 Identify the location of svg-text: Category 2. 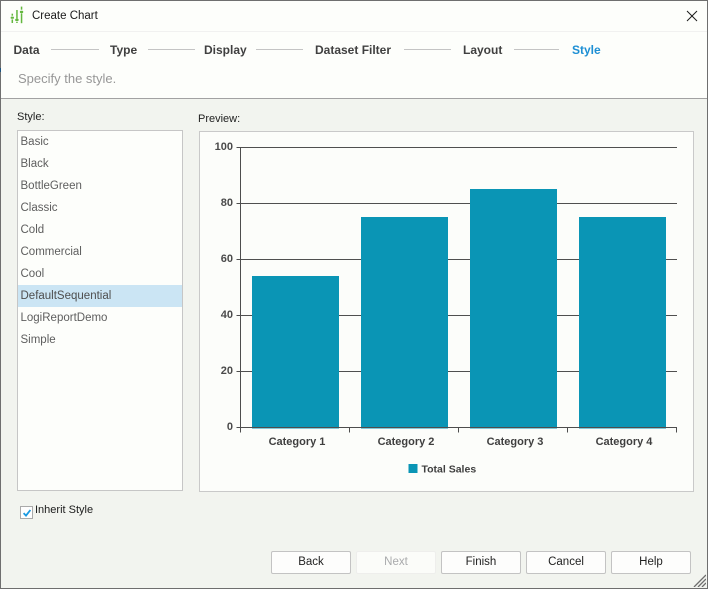
(406, 442).